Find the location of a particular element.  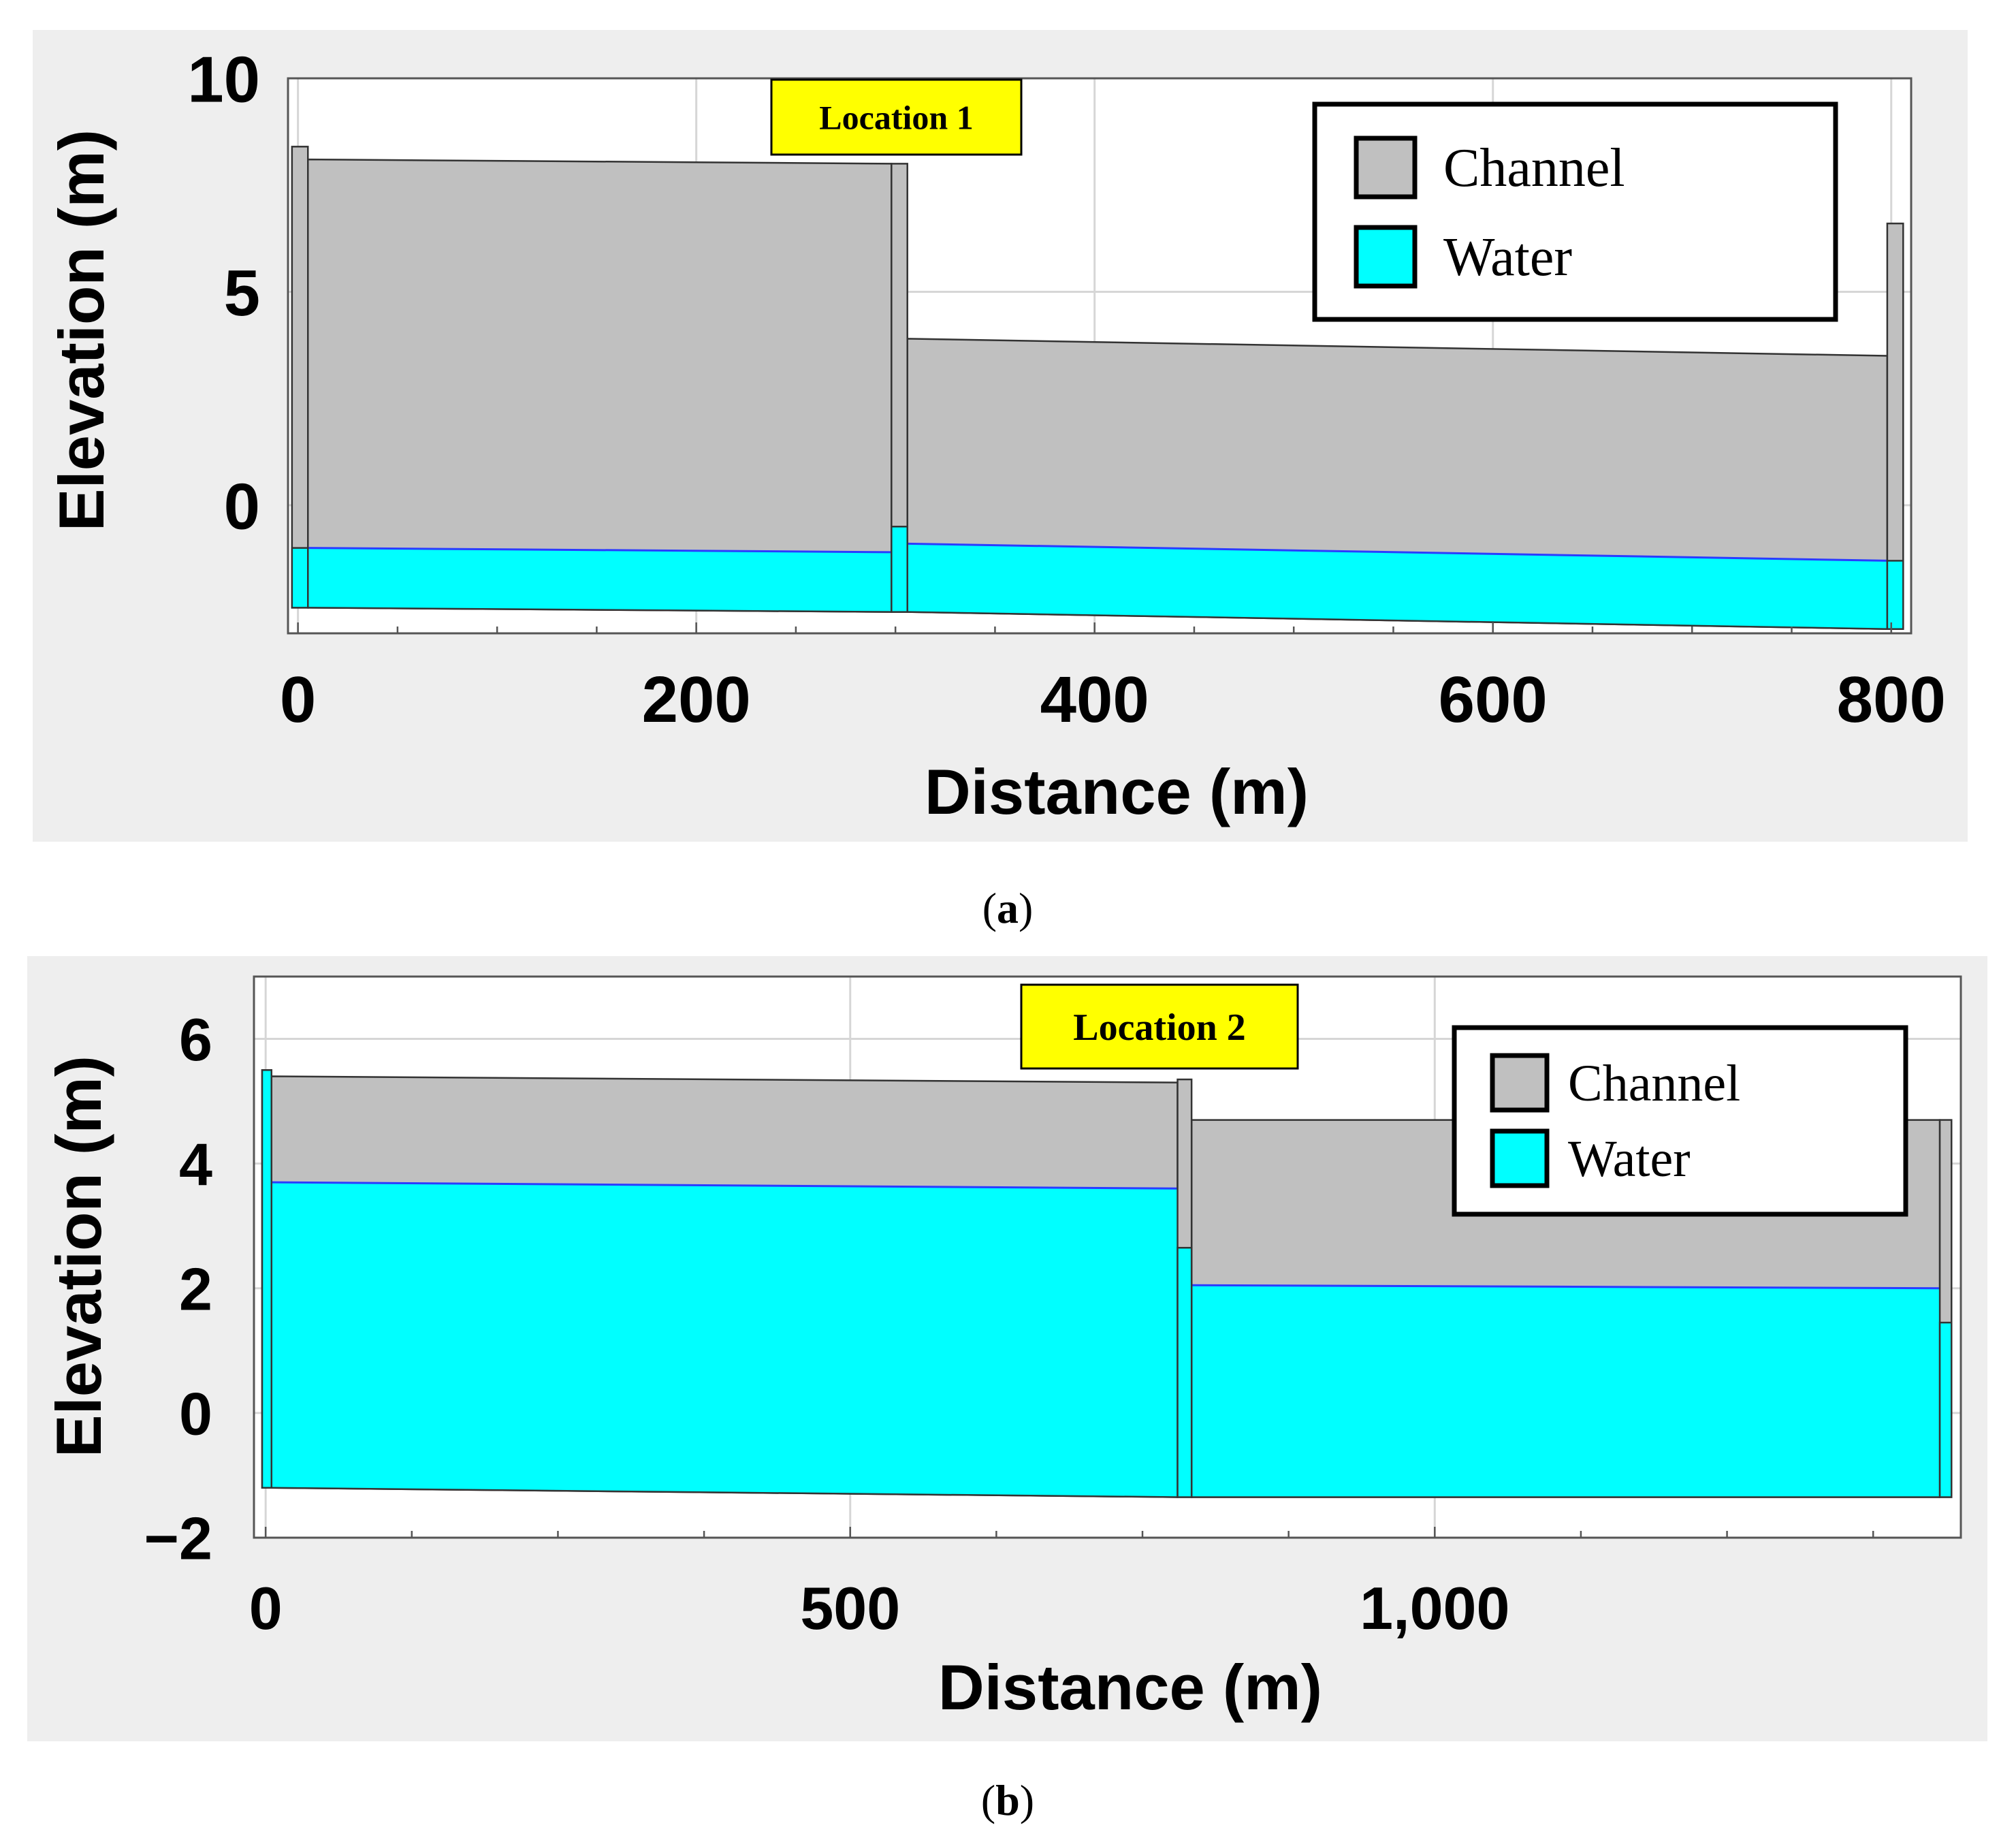

x-tick-label: 500 is located at coordinates (850, 1608).